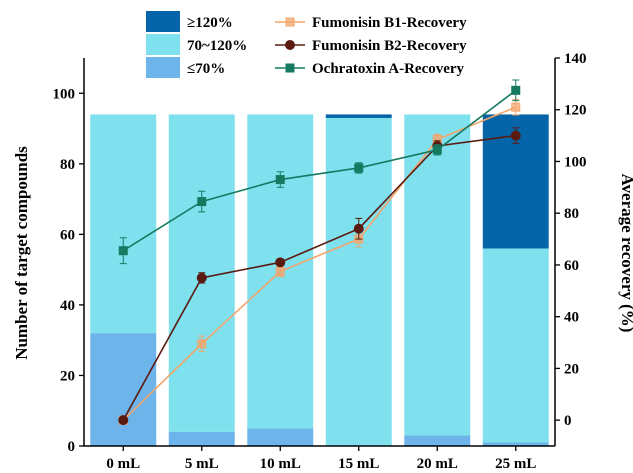 This screenshot has width=633, height=473. I want to click on x-tick-label: 10 mL, so click(280, 464).